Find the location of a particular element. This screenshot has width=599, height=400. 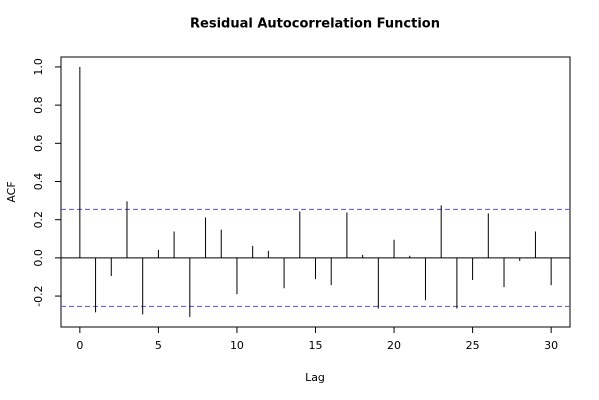

y-tick-label: 0.6 is located at coordinates (38, 144).